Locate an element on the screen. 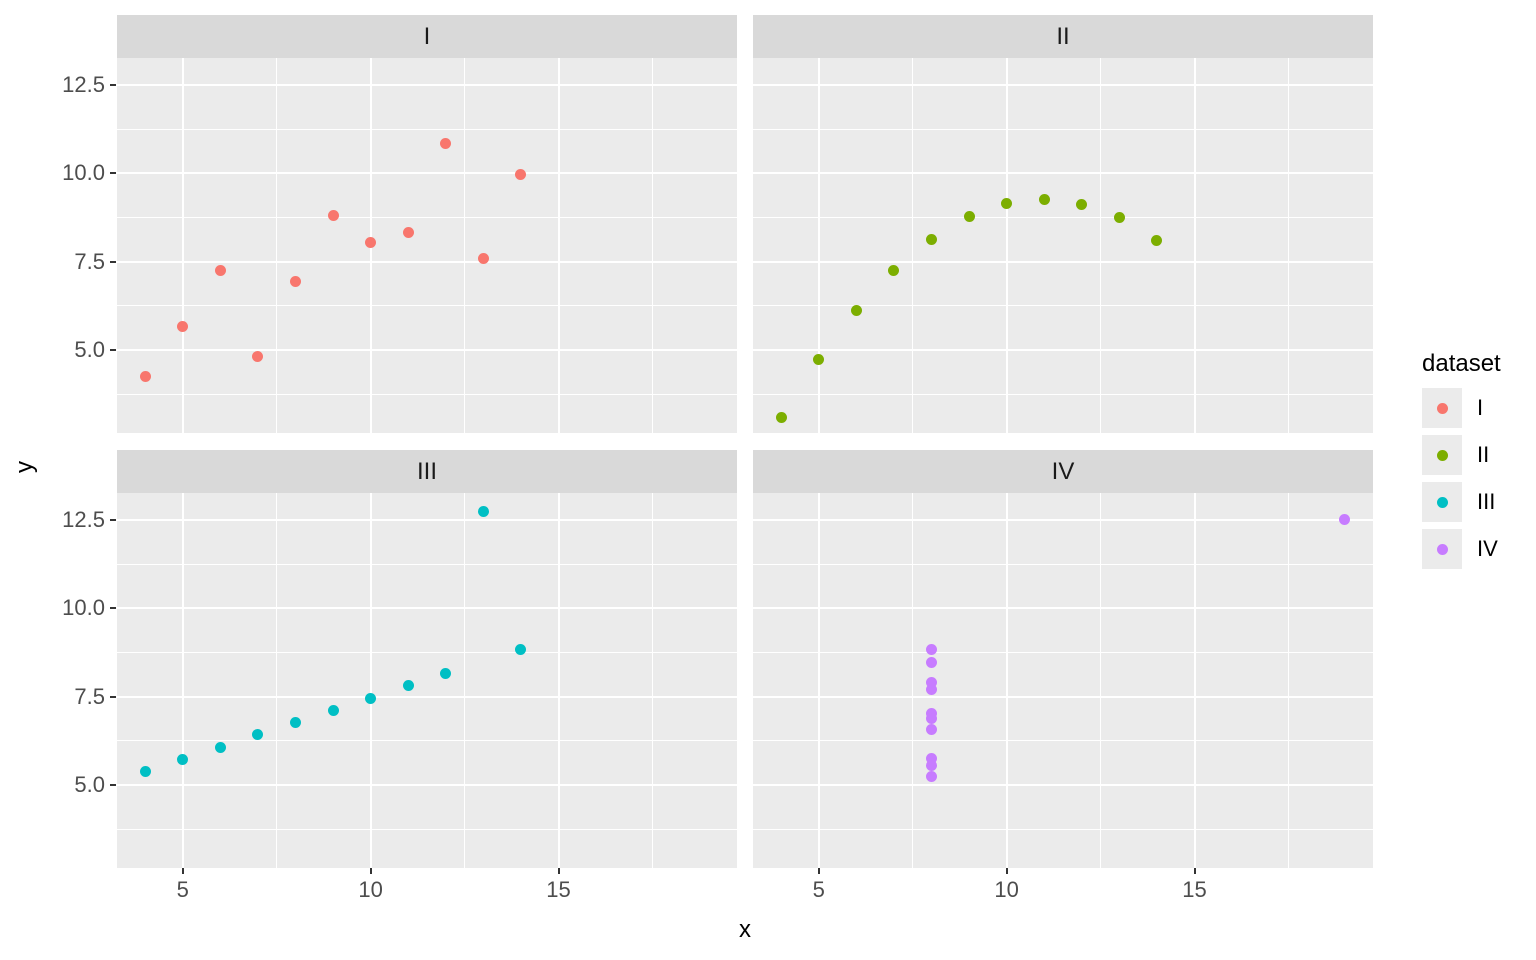 This screenshot has height=960, width=1536. facet-strip-I: I is located at coordinates (427, 36).